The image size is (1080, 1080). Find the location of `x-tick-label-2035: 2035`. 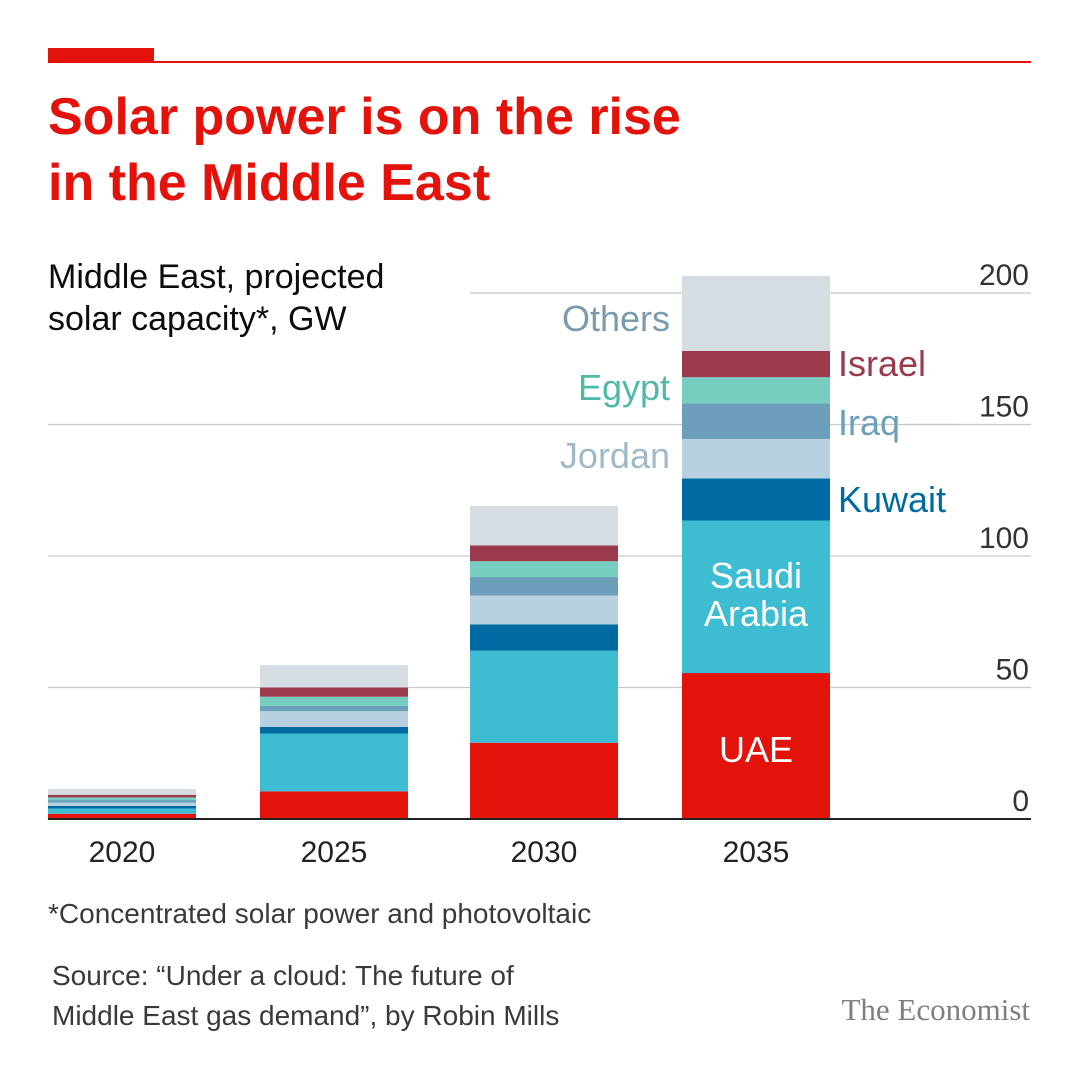

x-tick-label-2035: 2035 is located at coordinates (756, 852).